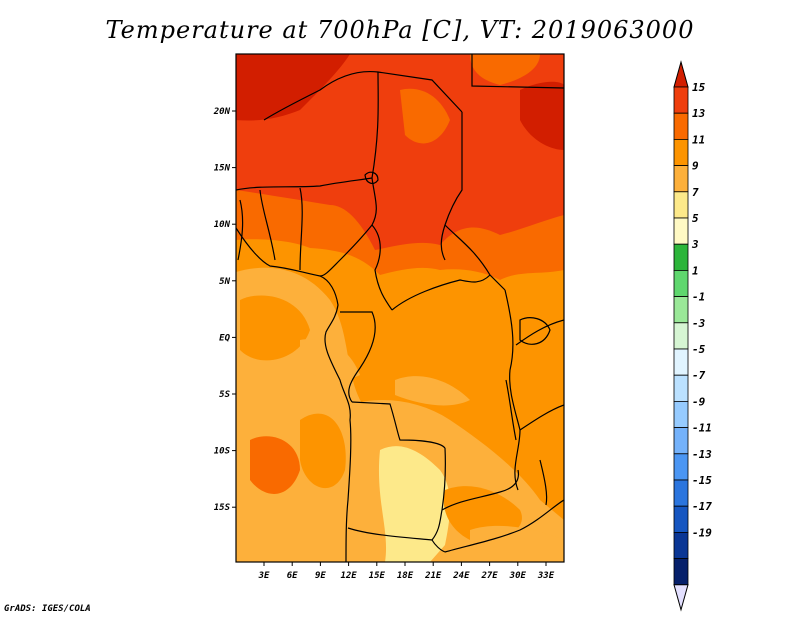 This screenshot has width=800, height=618. I want to click on colorbar-label: -11, so click(702, 428).